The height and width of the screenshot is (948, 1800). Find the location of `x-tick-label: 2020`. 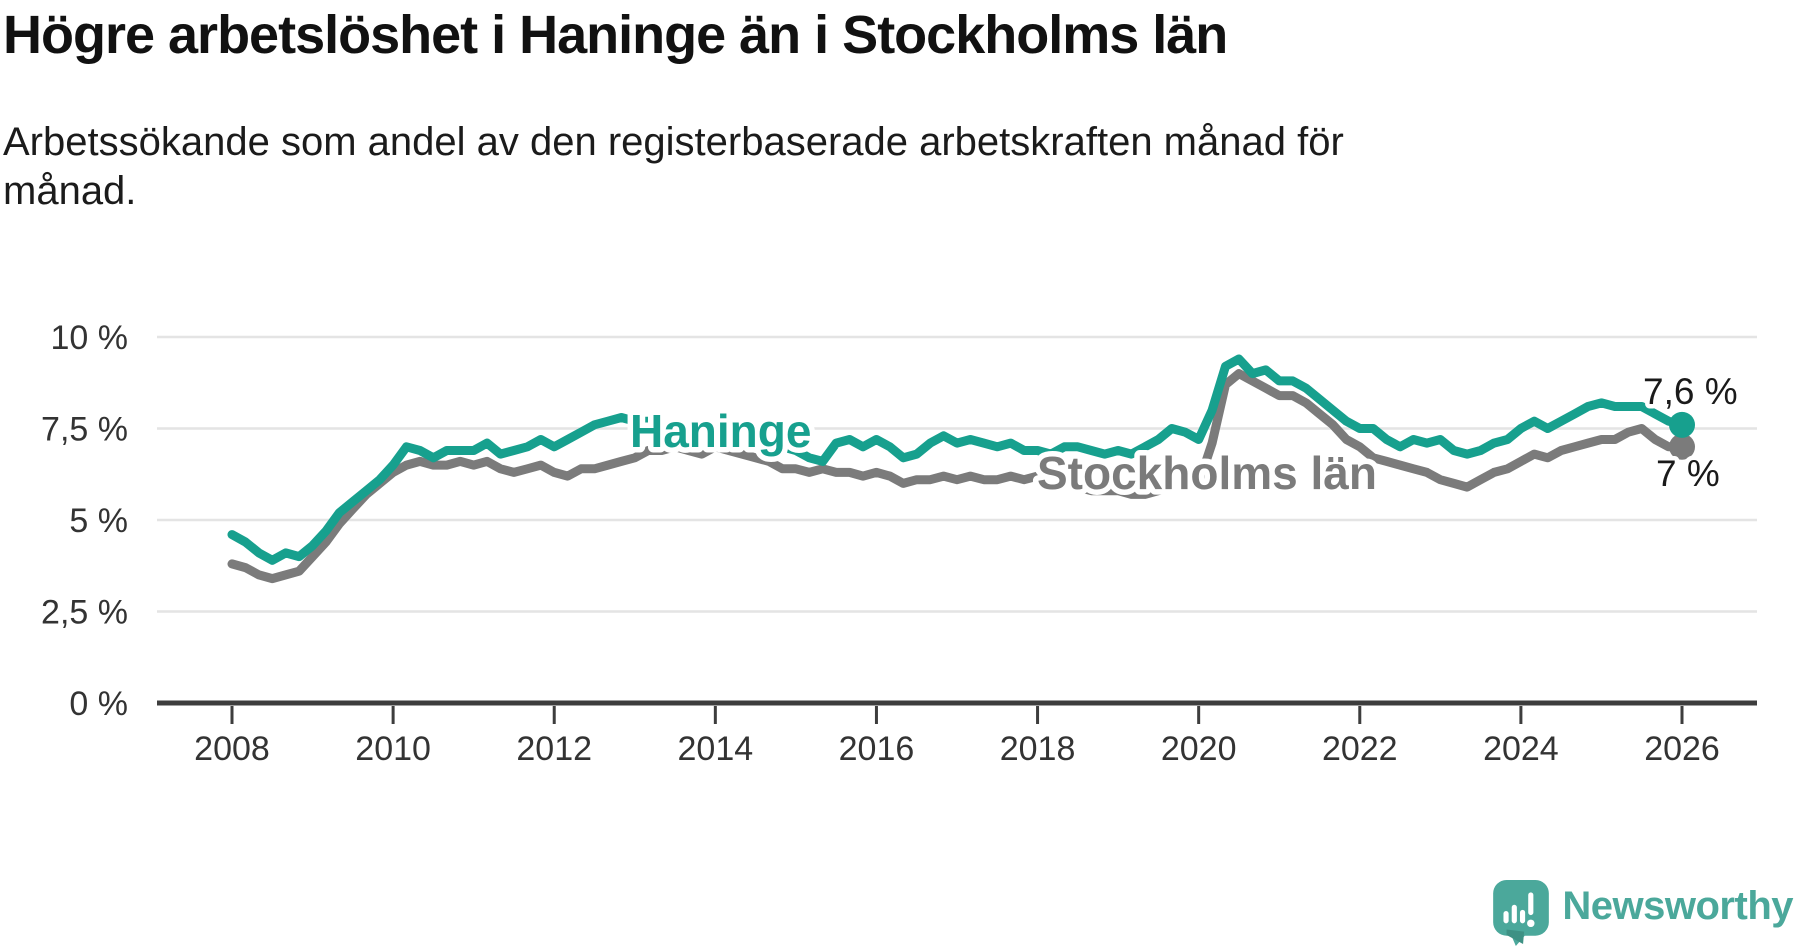

x-tick-label: 2020 is located at coordinates (1199, 749).